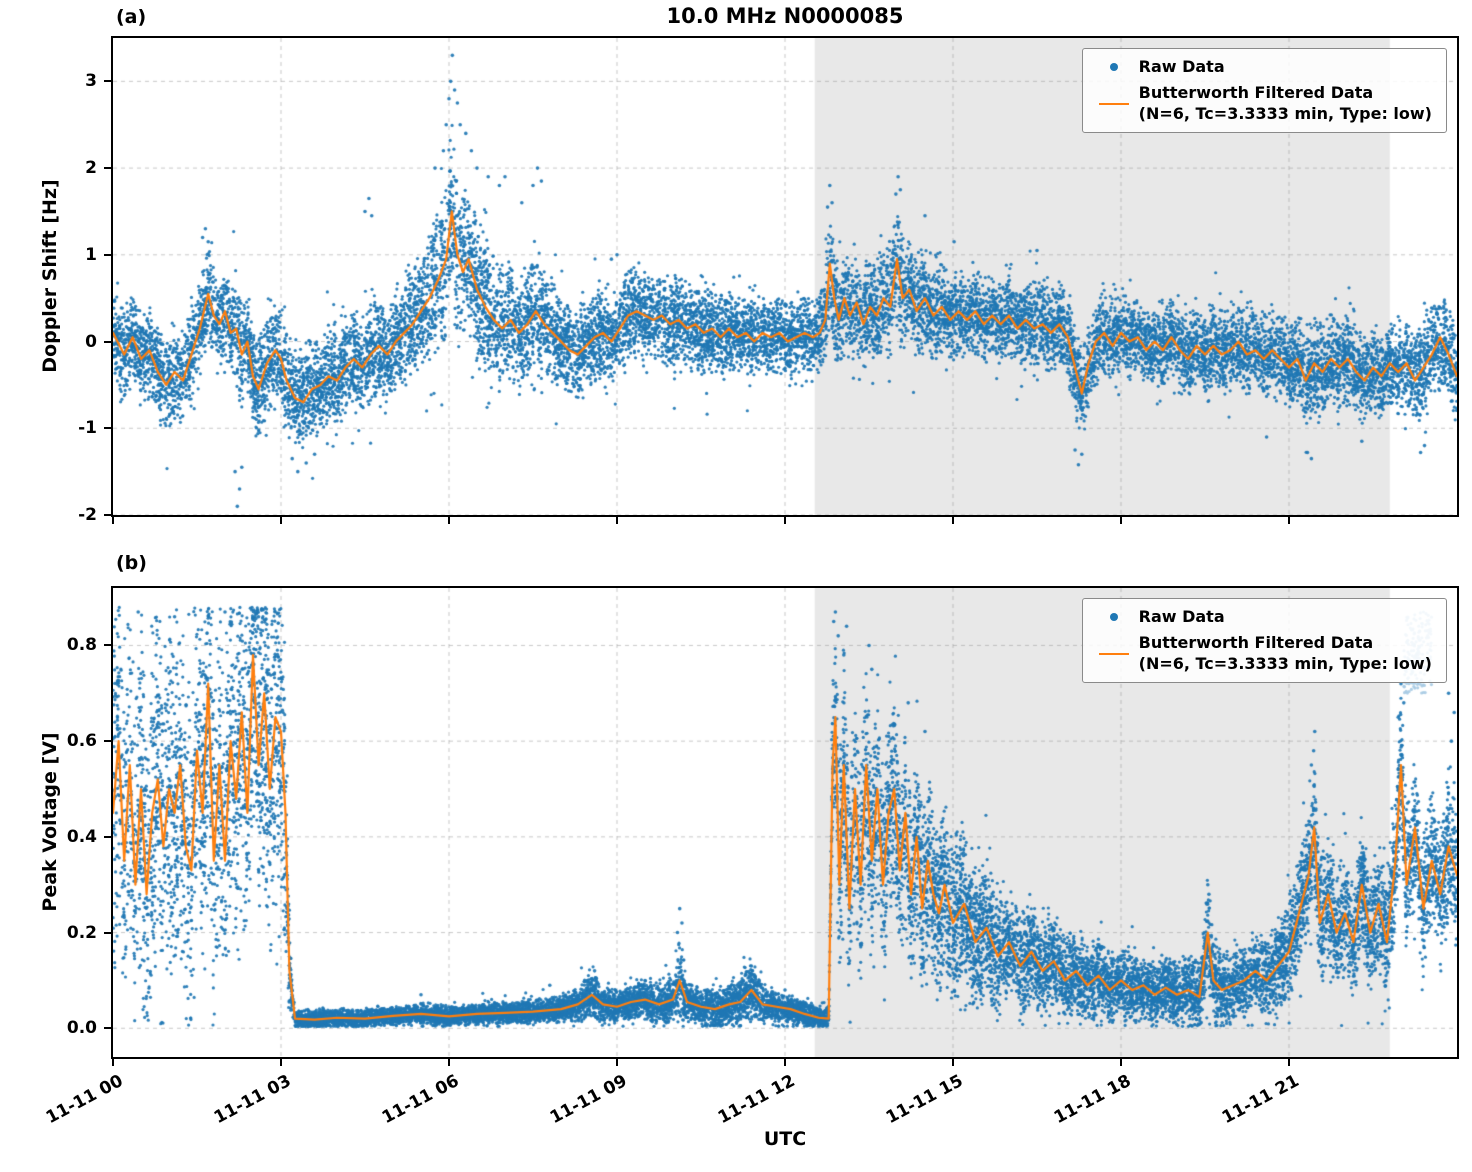  I want to click on y-tick-label: 0, so click(91, 341).